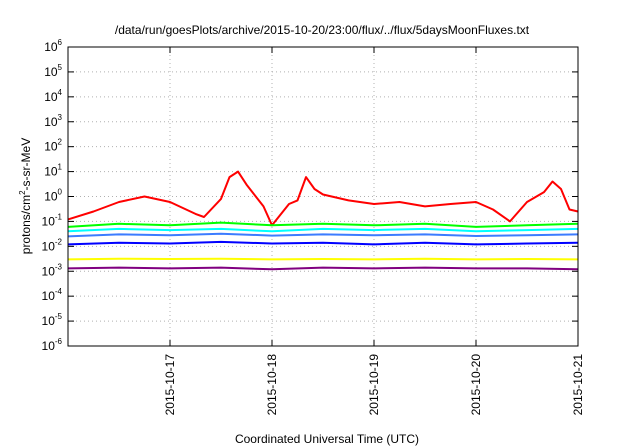 The width and height of the screenshot is (640, 448). I want to click on y-tick-label: 10⁻⁶, so click(52, 345).